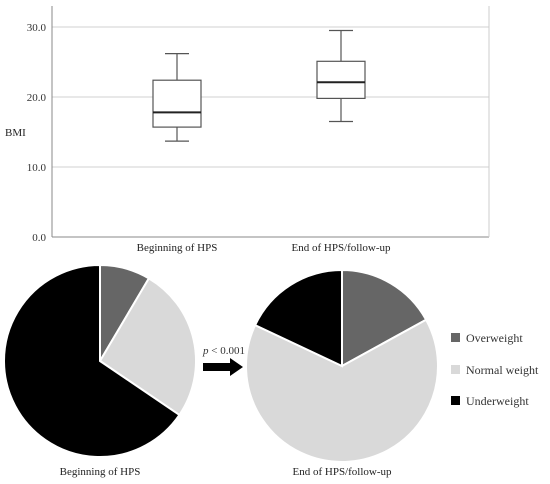 Image resolution: width=550 pixels, height=484 pixels. I want to click on x-category-labels: Beginning of HPS End of HPS/follow-up, so click(264, 248).